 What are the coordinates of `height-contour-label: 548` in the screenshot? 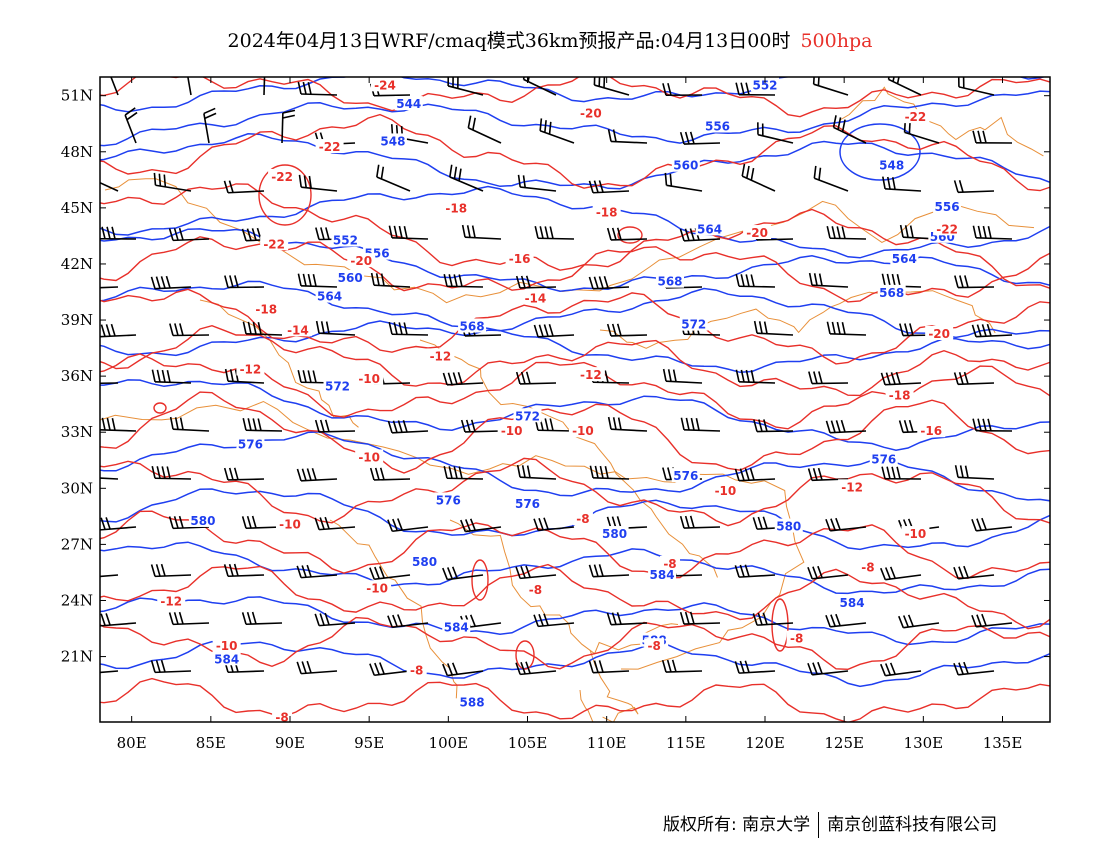 It's located at (891, 166).